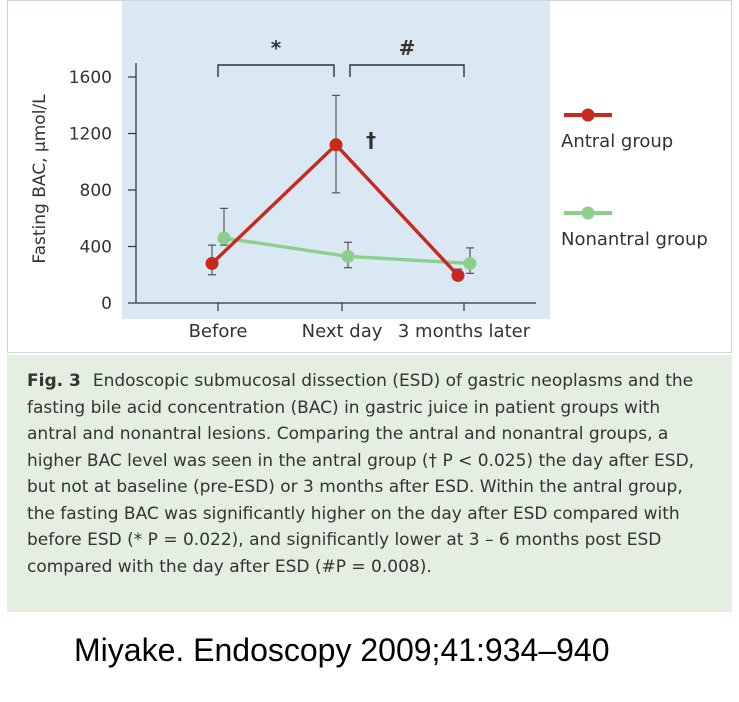  I want to click on legend-label: Nonantral group, so click(634, 239).